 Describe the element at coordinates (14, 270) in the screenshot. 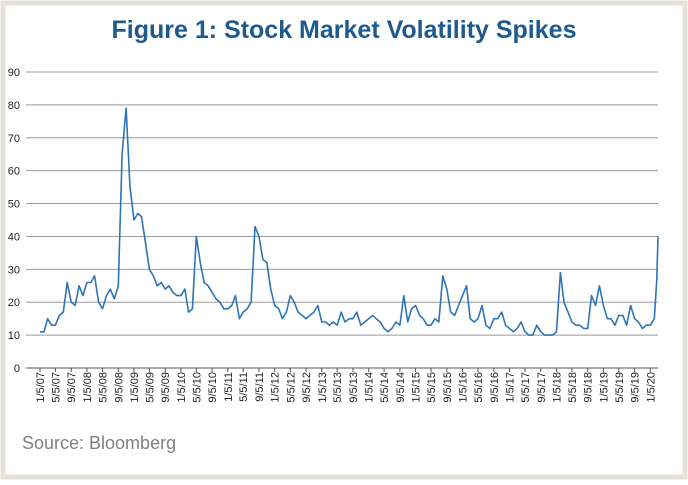

I see `y-tick-label: 30` at that location.